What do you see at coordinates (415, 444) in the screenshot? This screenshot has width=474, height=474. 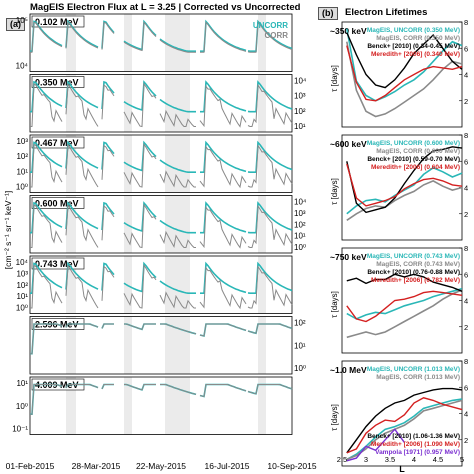 I see `legend-entry: Meredith+ [2006] (1.090 MeV)` at bounding box center [415, 444].